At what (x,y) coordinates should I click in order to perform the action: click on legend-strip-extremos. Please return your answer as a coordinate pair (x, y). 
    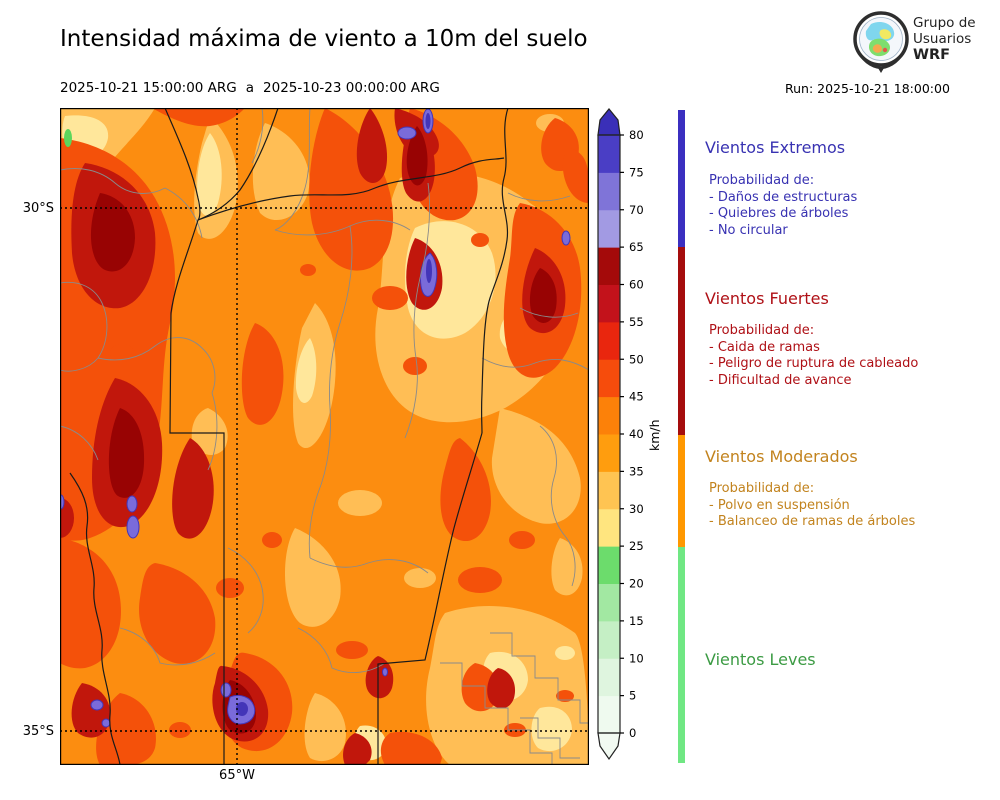
    Looking at the image, I should click on (681, 178).